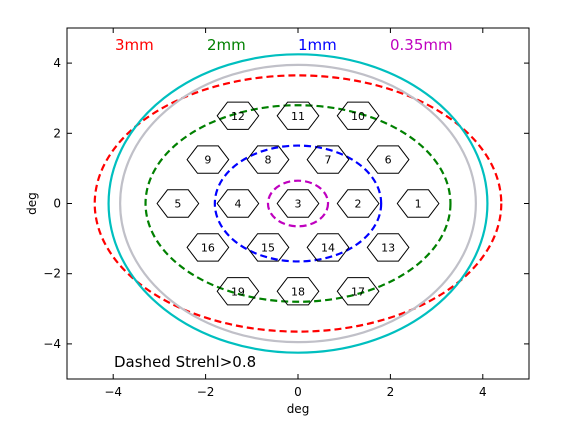 The image size is (566, 443). I want to click on hexagon-label-13: 13, so click(388, 247).